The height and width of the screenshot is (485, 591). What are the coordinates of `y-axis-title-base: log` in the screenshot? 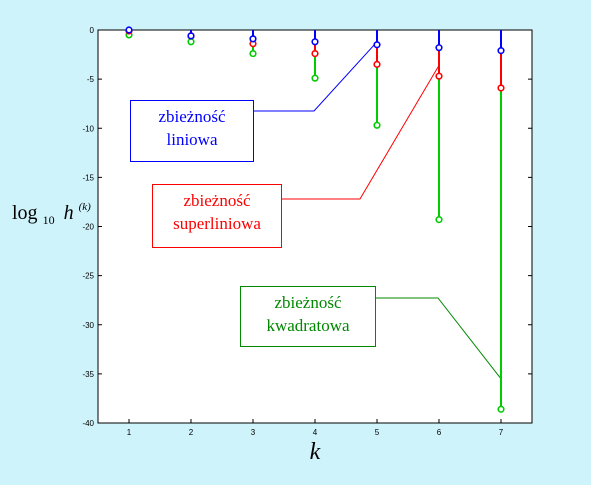 It's located at (25, 213).